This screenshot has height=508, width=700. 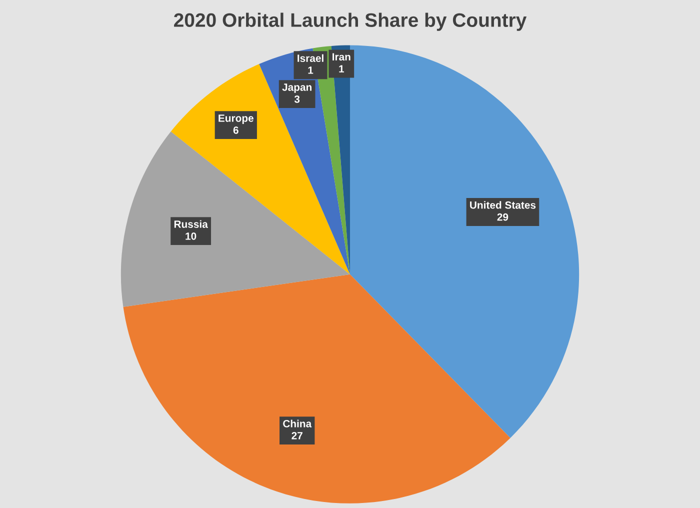 I want to click on data-label: 10, so click(x=191, y=236).